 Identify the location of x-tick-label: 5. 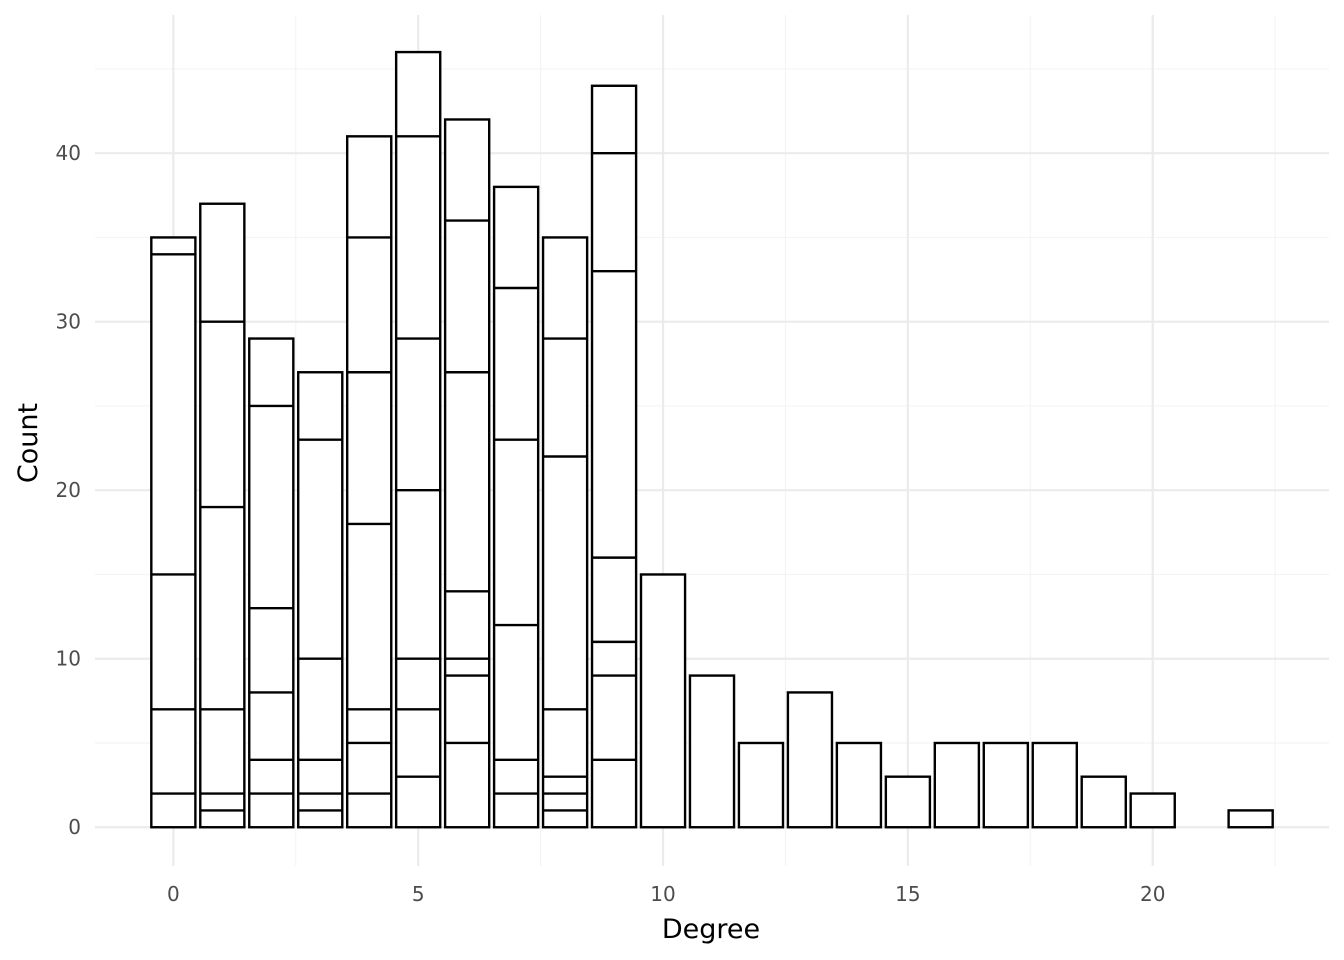
(418, 894).